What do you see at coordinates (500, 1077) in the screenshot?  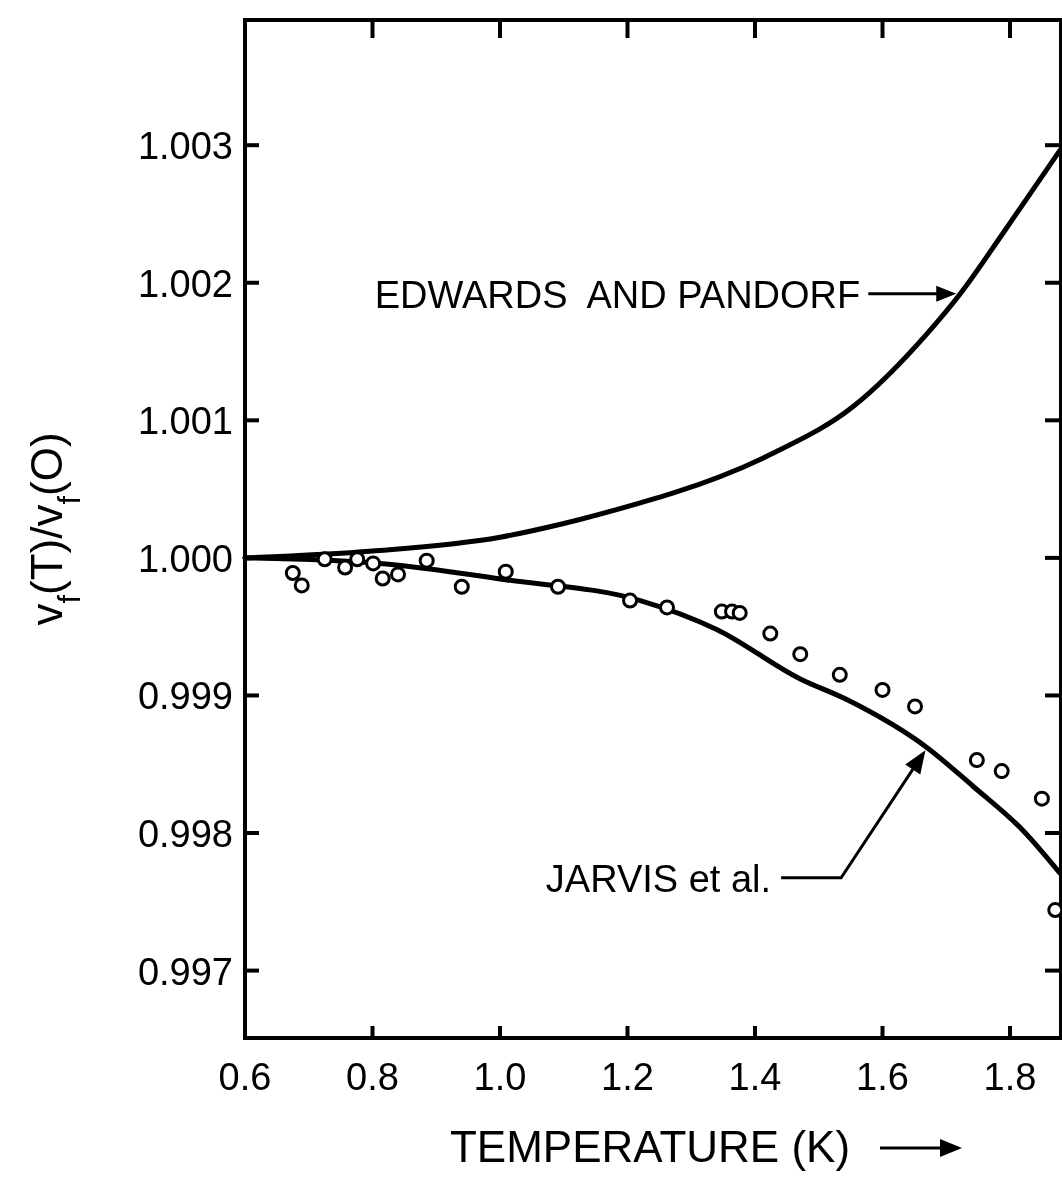 I see `x-tick-label: 1.0` at bounding box center [500, 1077].